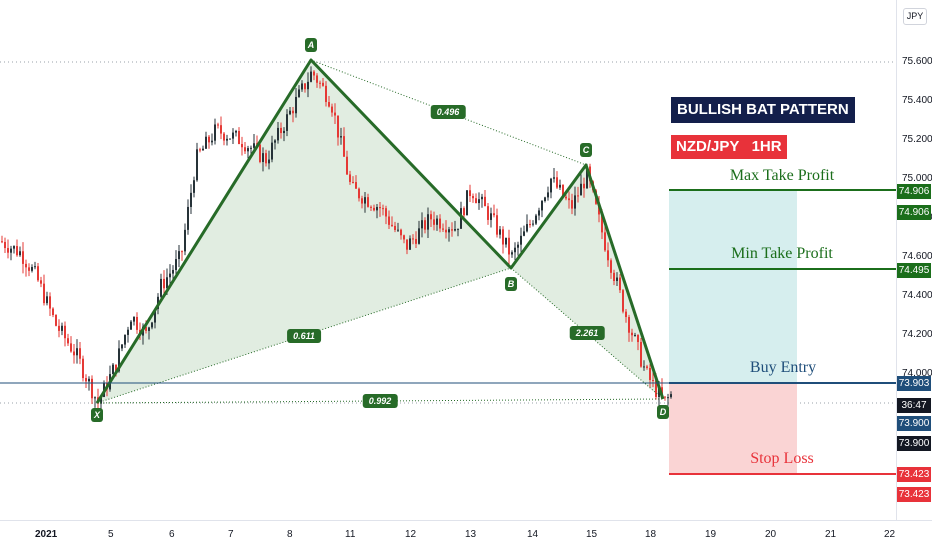 This screenshot has width=932, height=550. Describe the element at coordinates (914, 405) in the screenshot. I see `countdown-tag: 36:47` at that location.